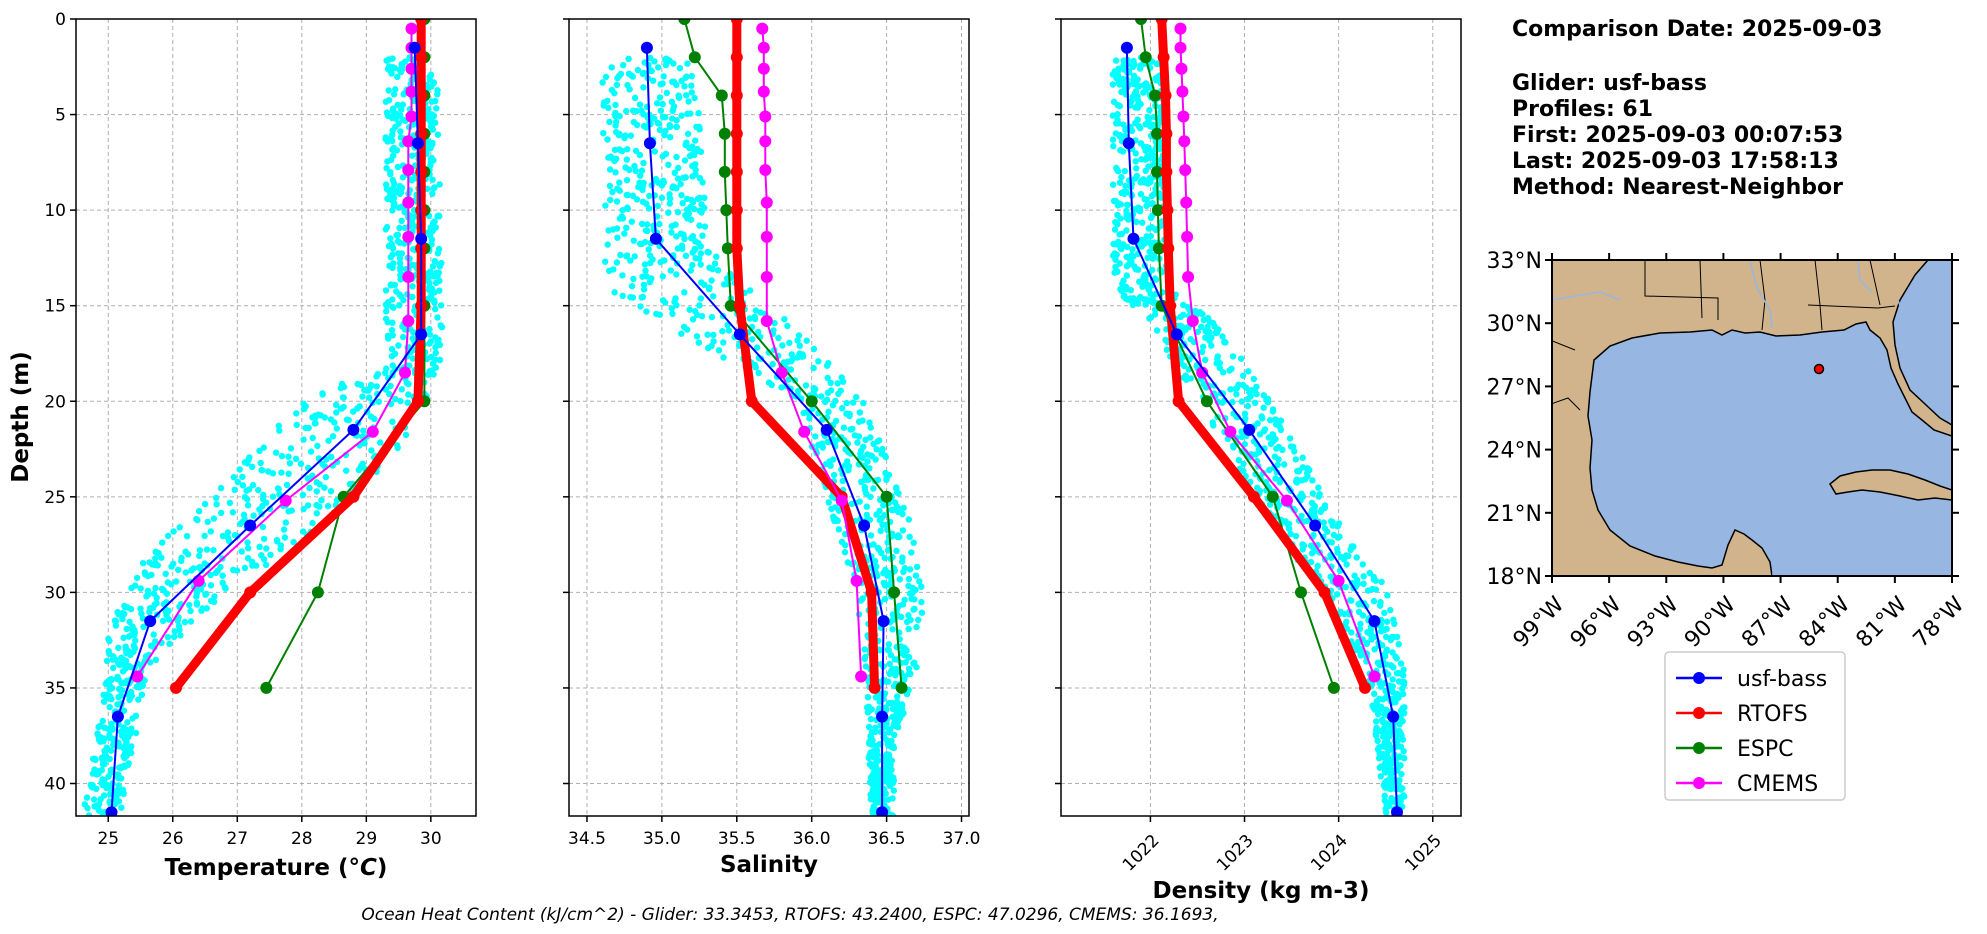 This screenshot has height=934, width=1987. What do you see at coordinates (421, 238) in the screenshot?
I see `temperature-usf-bass-point` at bounding box center [421, 238].